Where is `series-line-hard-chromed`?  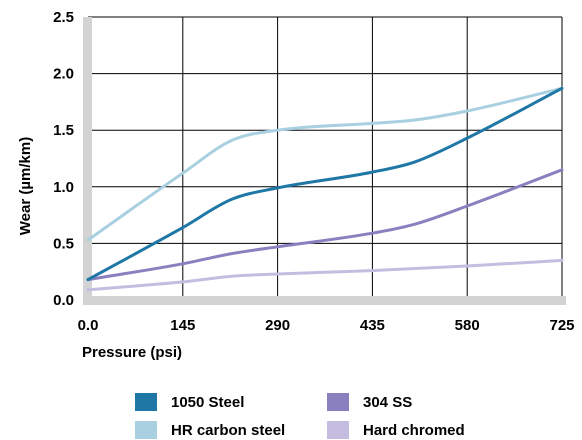
series-line-hard-chromed is located at coordinates (325, 275).